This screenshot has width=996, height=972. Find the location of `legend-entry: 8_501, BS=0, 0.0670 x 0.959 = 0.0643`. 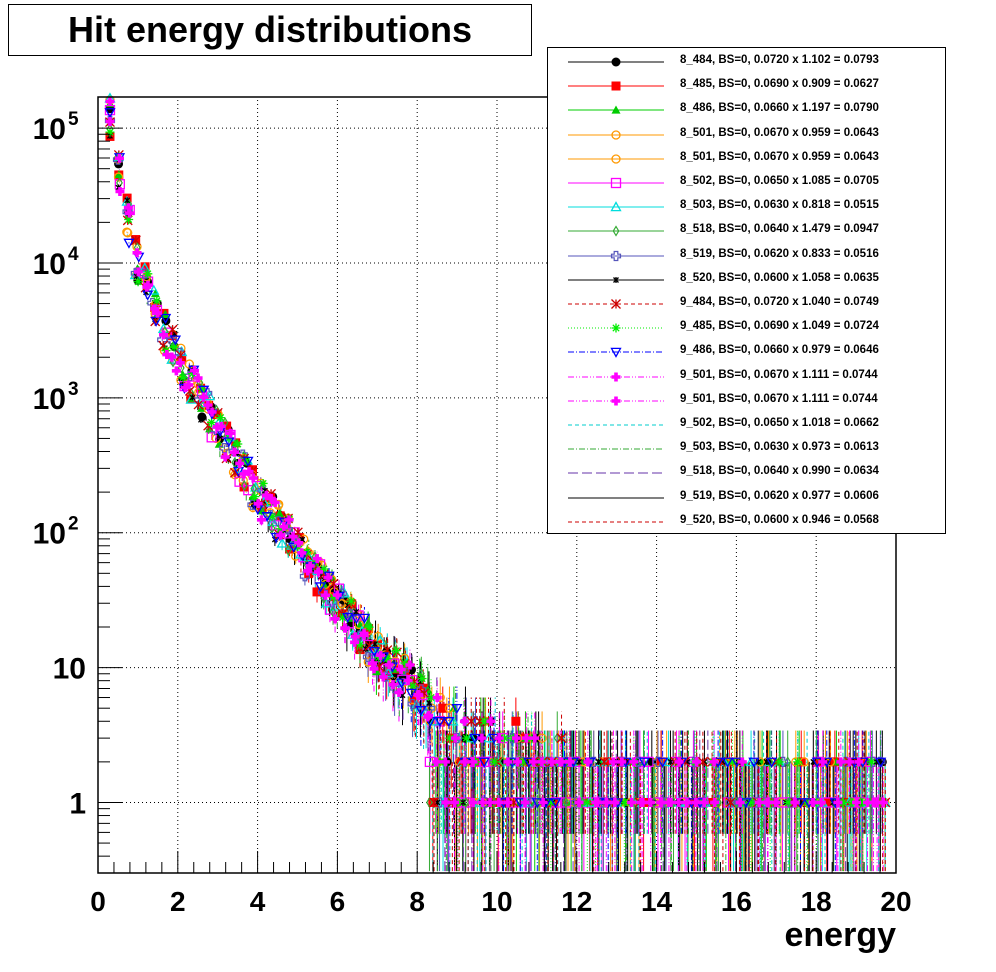

legend-entry: 8_501, BS=0, 0.0670 x 0.959 = 0.0643 is located at coordinates (746, 135).